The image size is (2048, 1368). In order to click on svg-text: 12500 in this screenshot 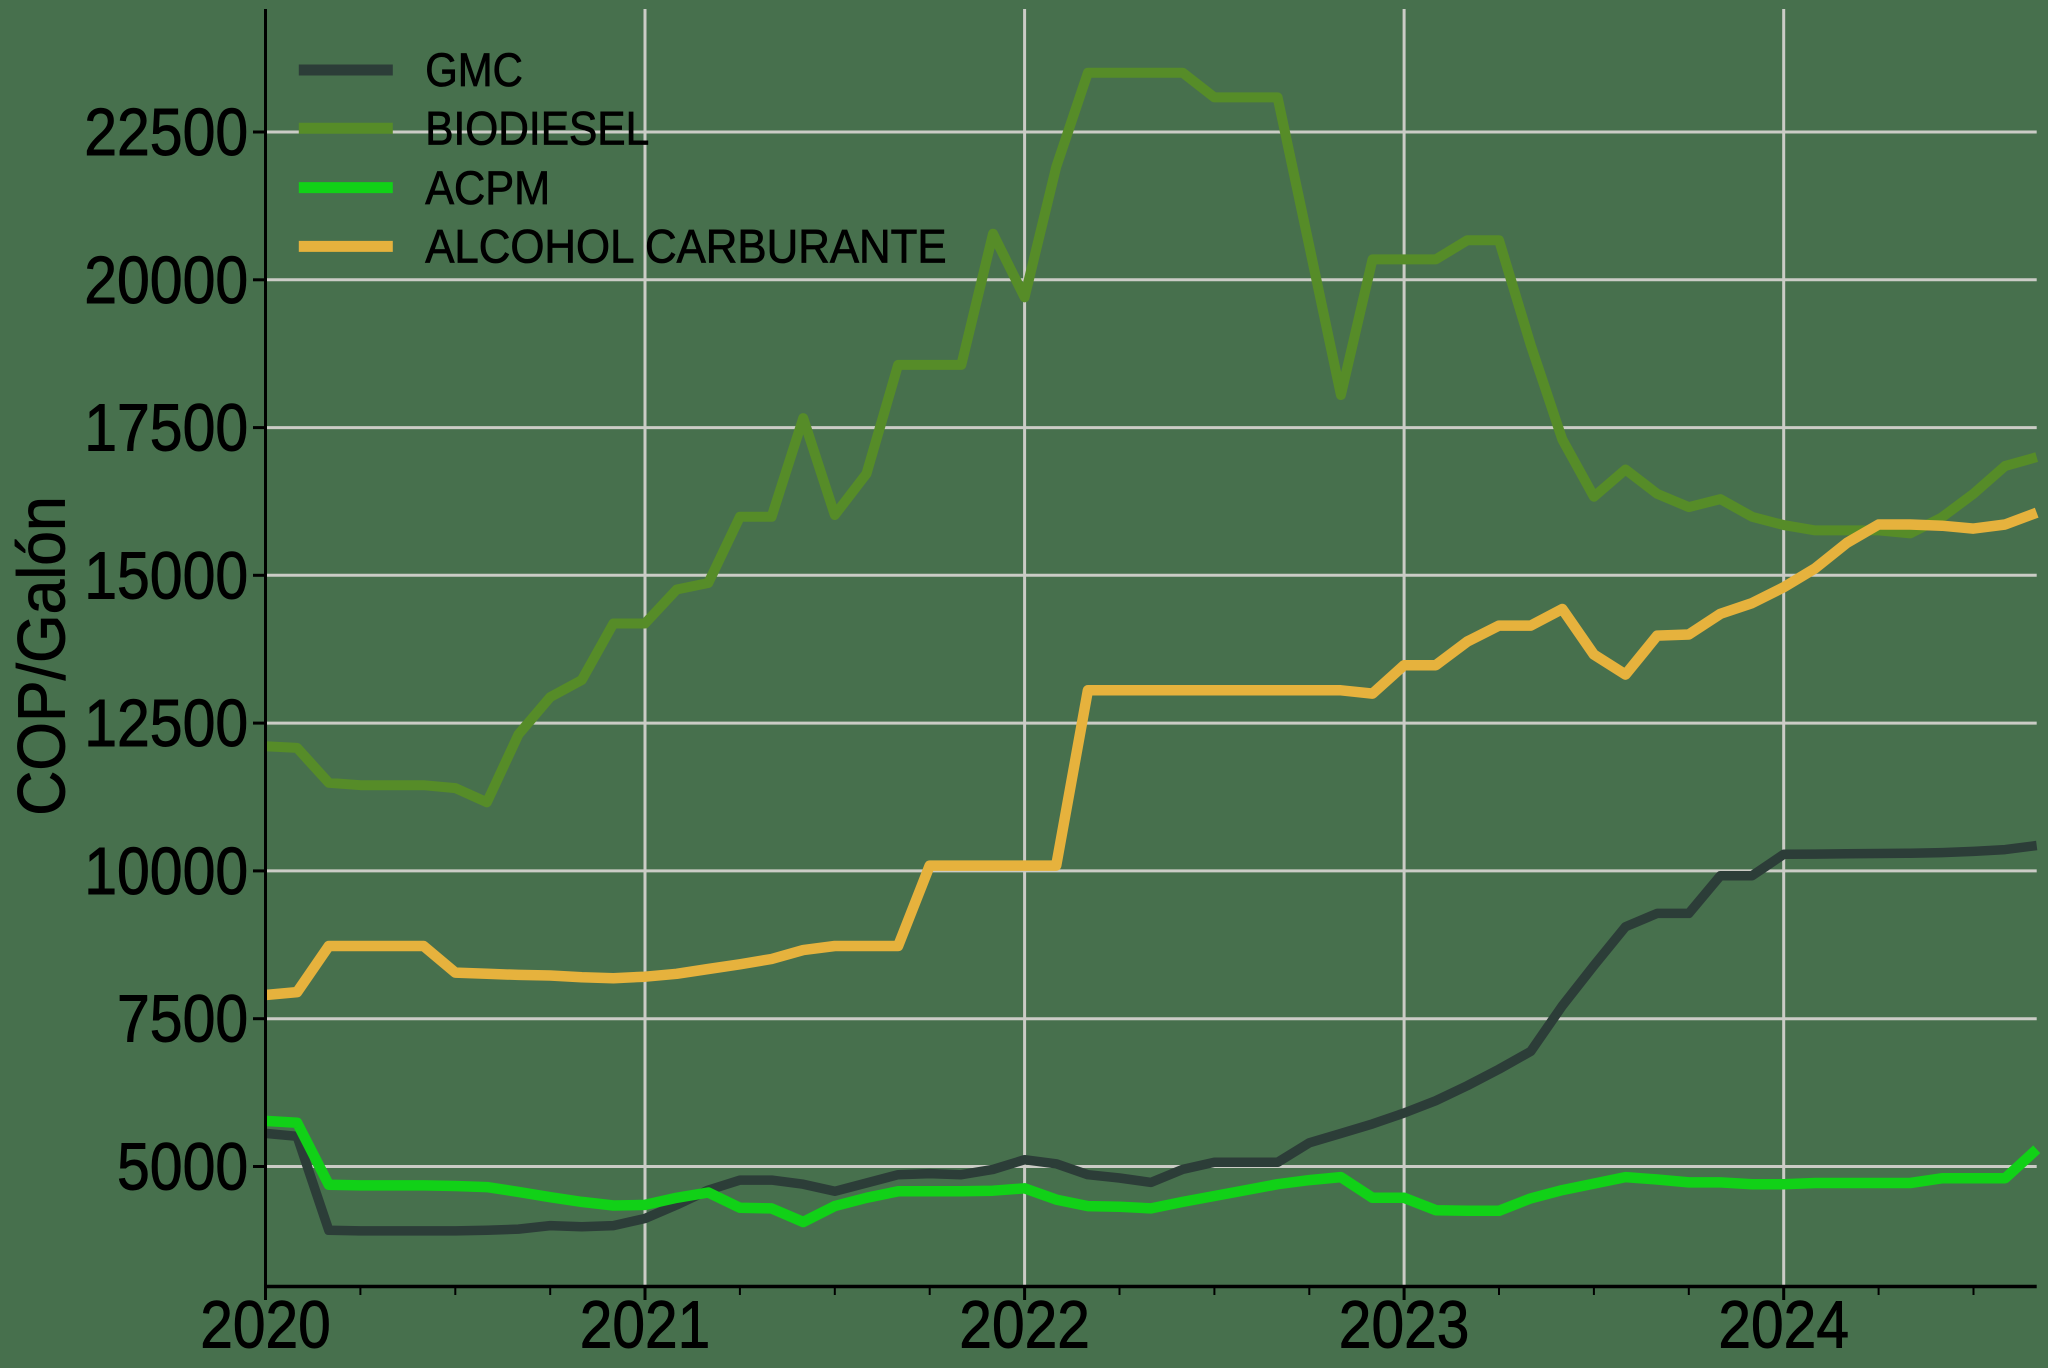, I will do `click(166, 723)`.